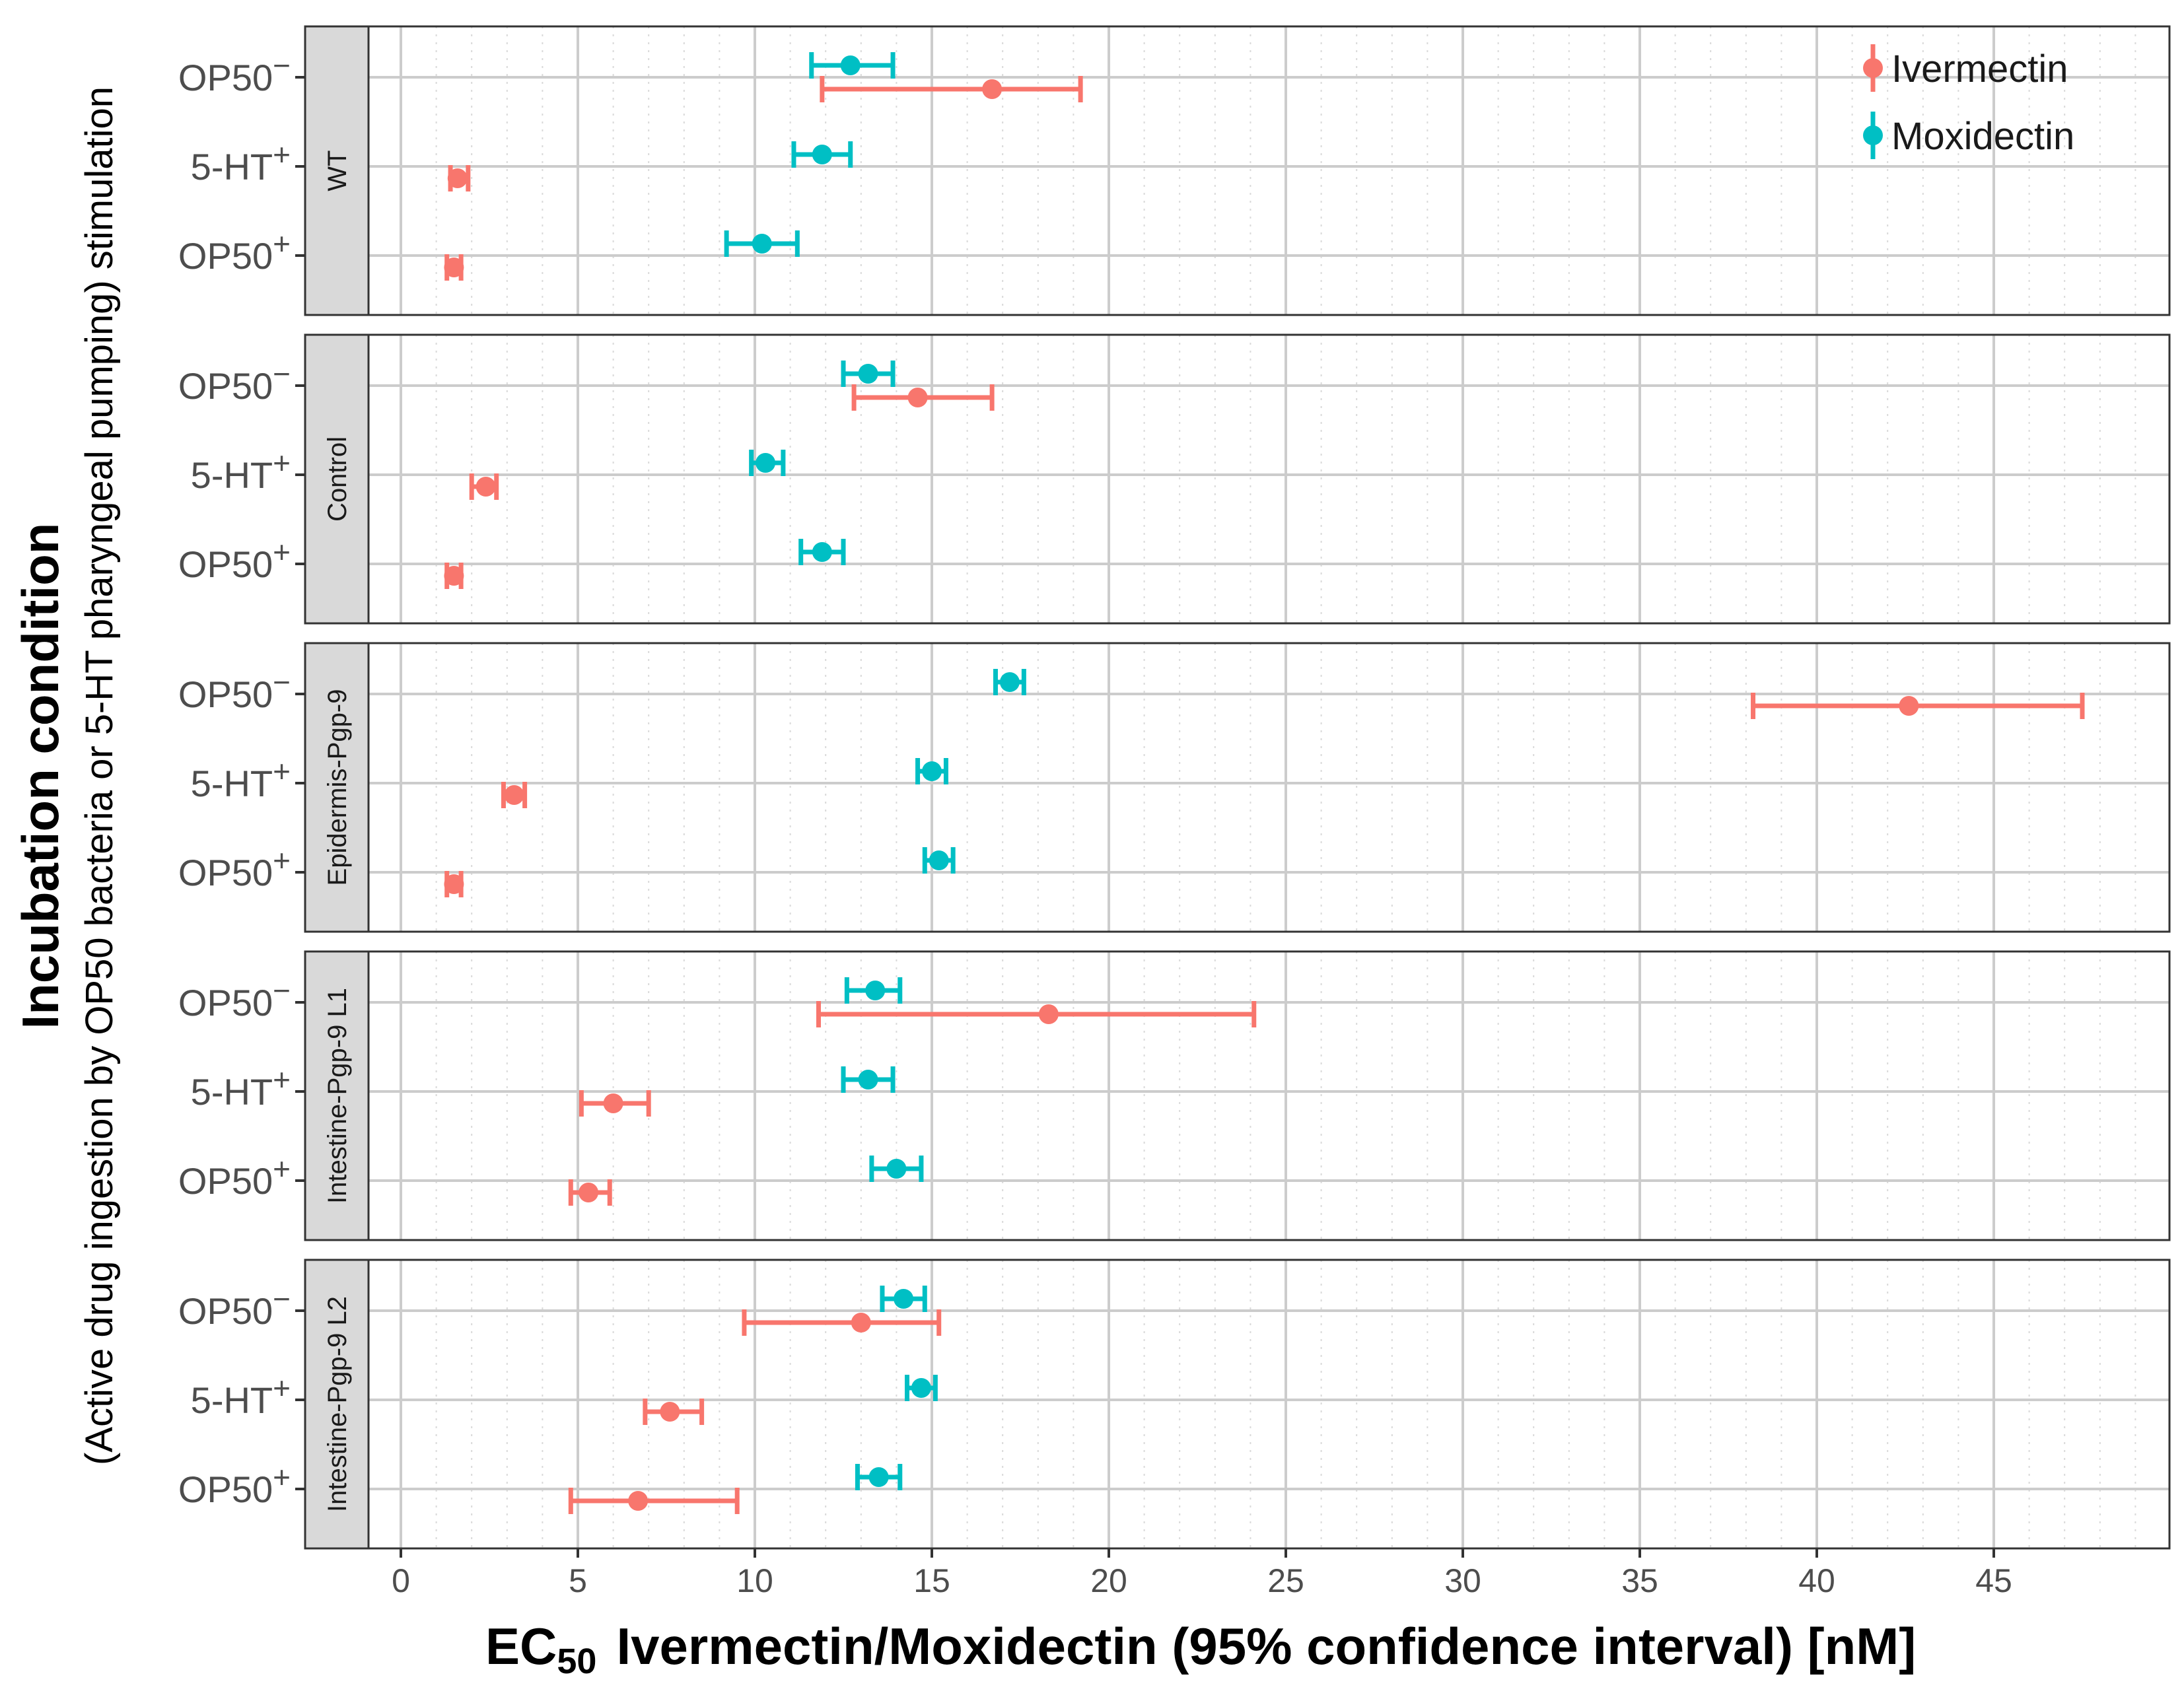  What do you see at coordinates (754, 1580) in the screenshot?
I see `x-tick-label: 10` at bounding box center [754, 1580].